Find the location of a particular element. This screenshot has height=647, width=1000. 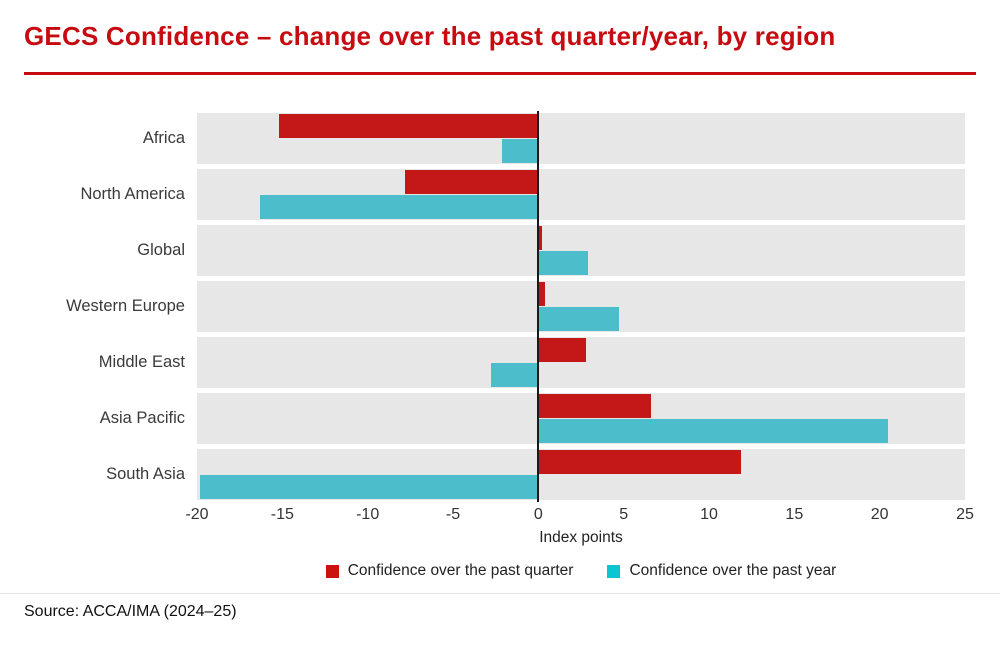

x-tick-label: -5 is located at coordinates (453, 514).